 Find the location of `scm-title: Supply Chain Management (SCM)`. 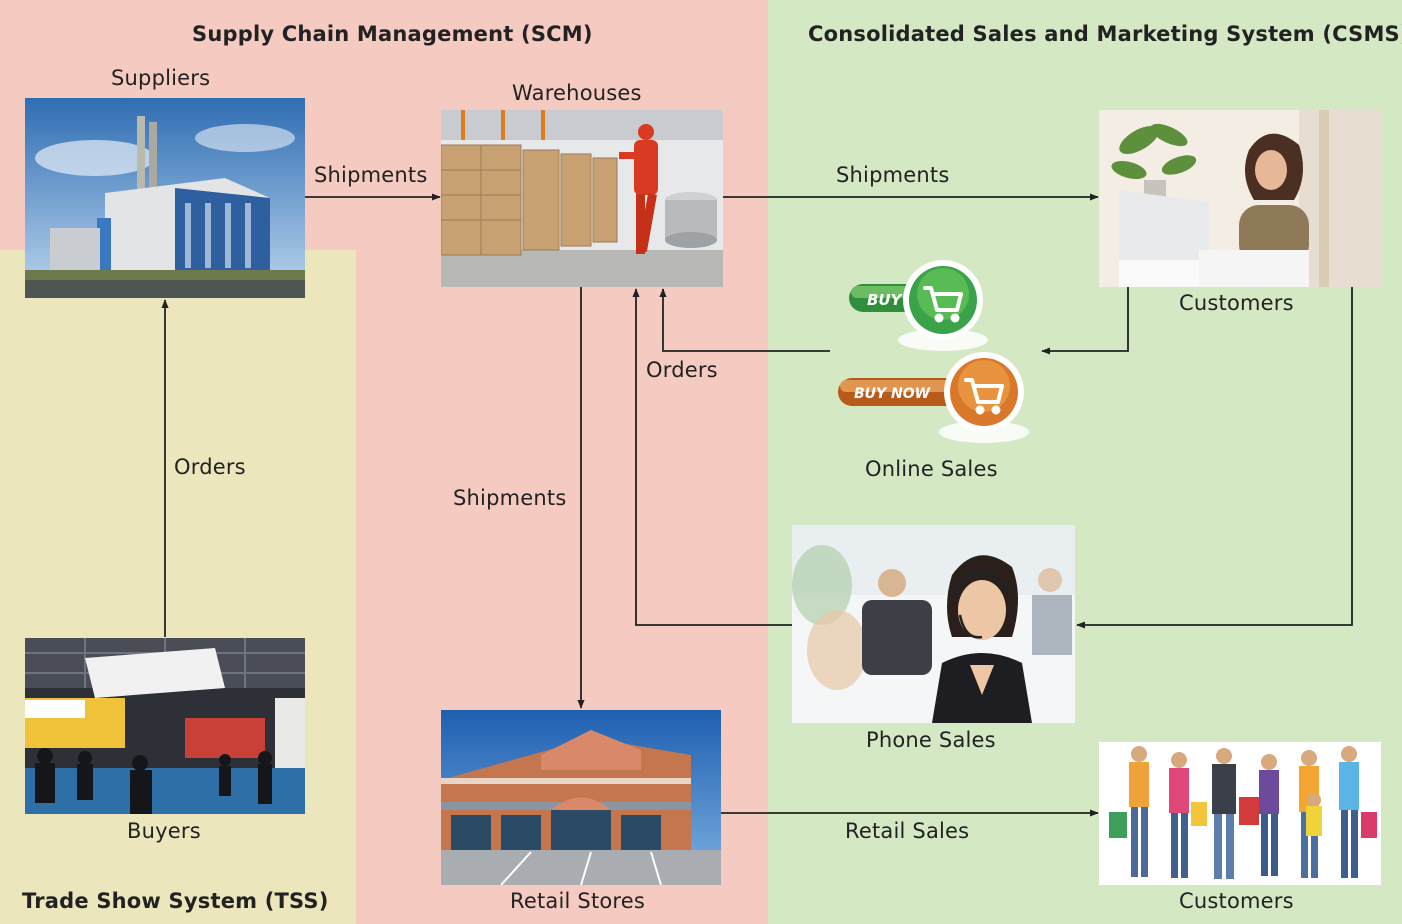

scm-title: Supply Chain Management (SCM) is located at coordinates (392, 34).